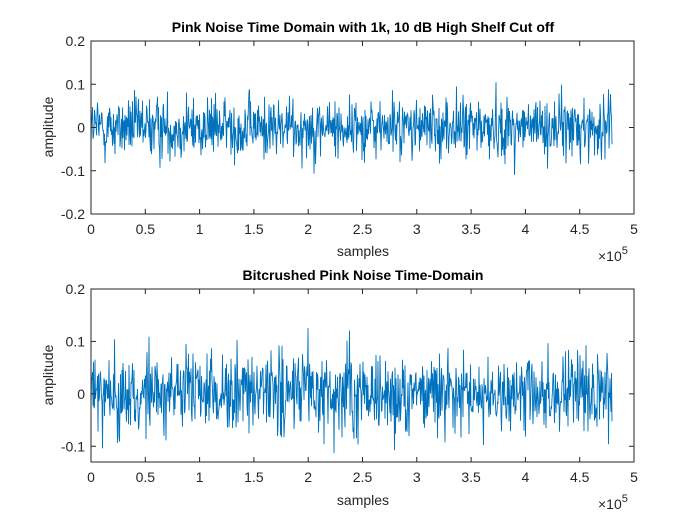  I want to click on y-axis-label-bottom: amplitude, so click(48, 374).